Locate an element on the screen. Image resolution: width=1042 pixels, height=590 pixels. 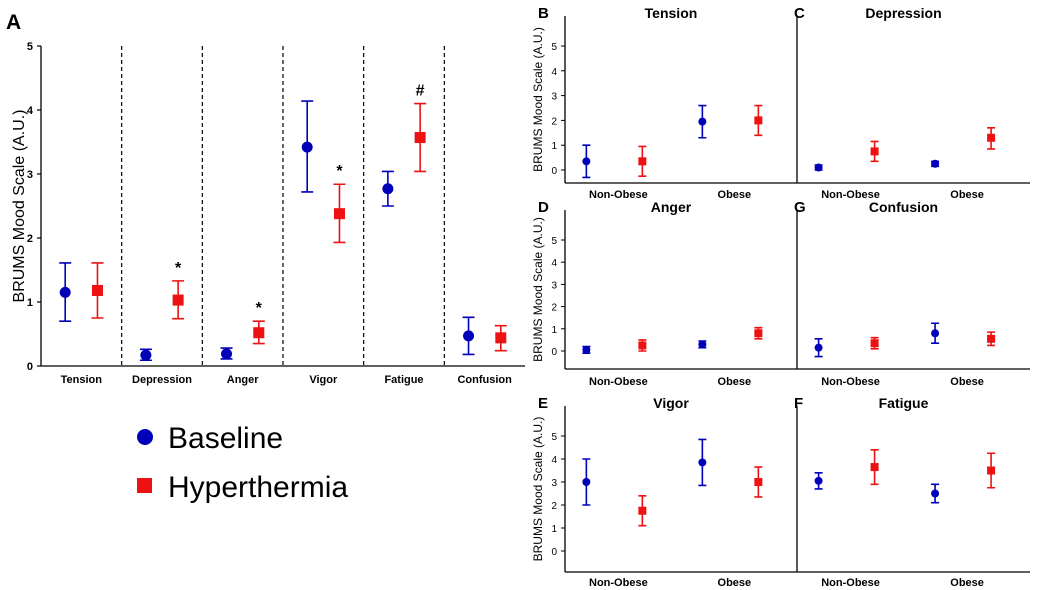
significance-marker-fatigue: # is located at coordinates (420, 91).